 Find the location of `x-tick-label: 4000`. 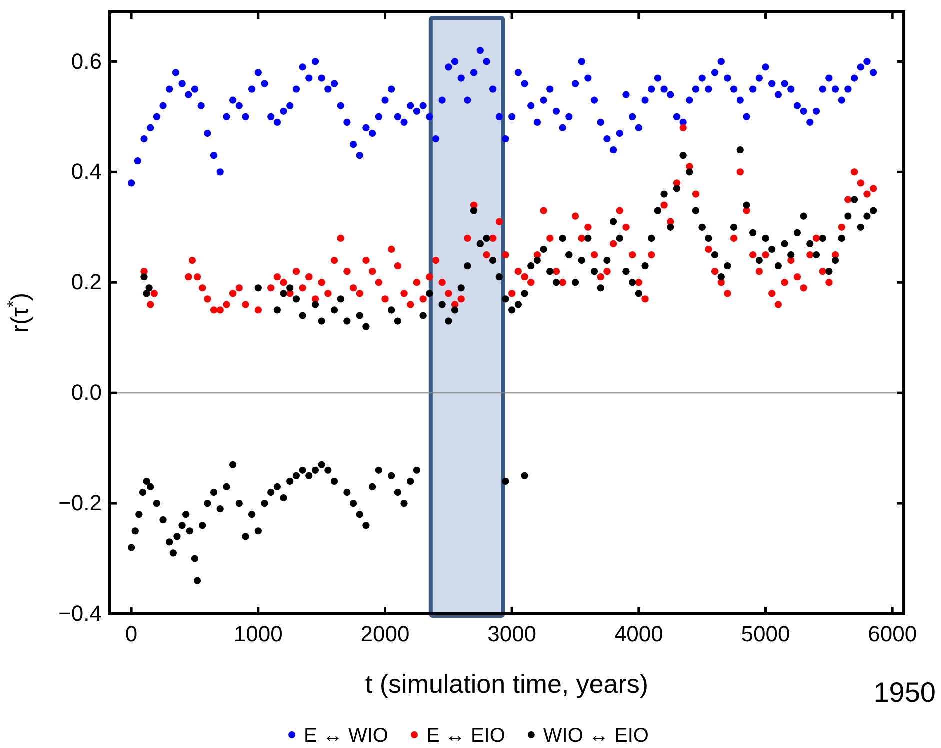

x-tick-label: 4000 is located at coordinates (639, 634).